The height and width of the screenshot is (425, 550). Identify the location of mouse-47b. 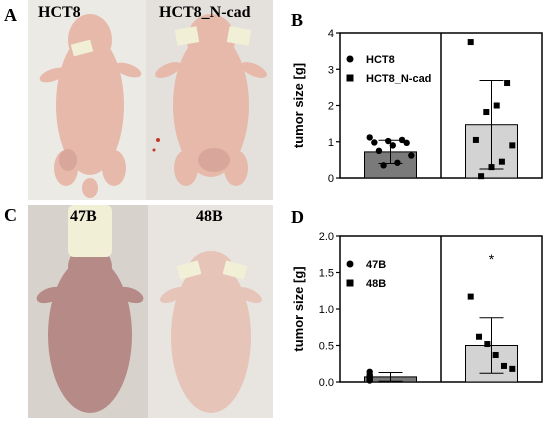
(90, 329).